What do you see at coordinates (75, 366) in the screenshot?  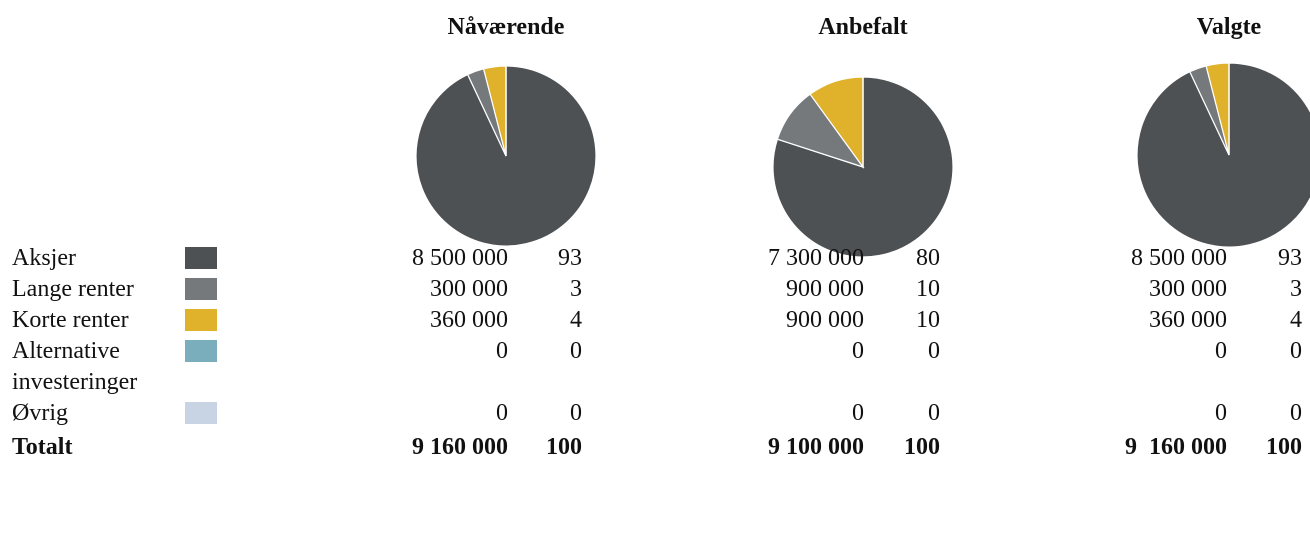 I see `category-label: Alternative investeringer` at bounding box center [75, 366].